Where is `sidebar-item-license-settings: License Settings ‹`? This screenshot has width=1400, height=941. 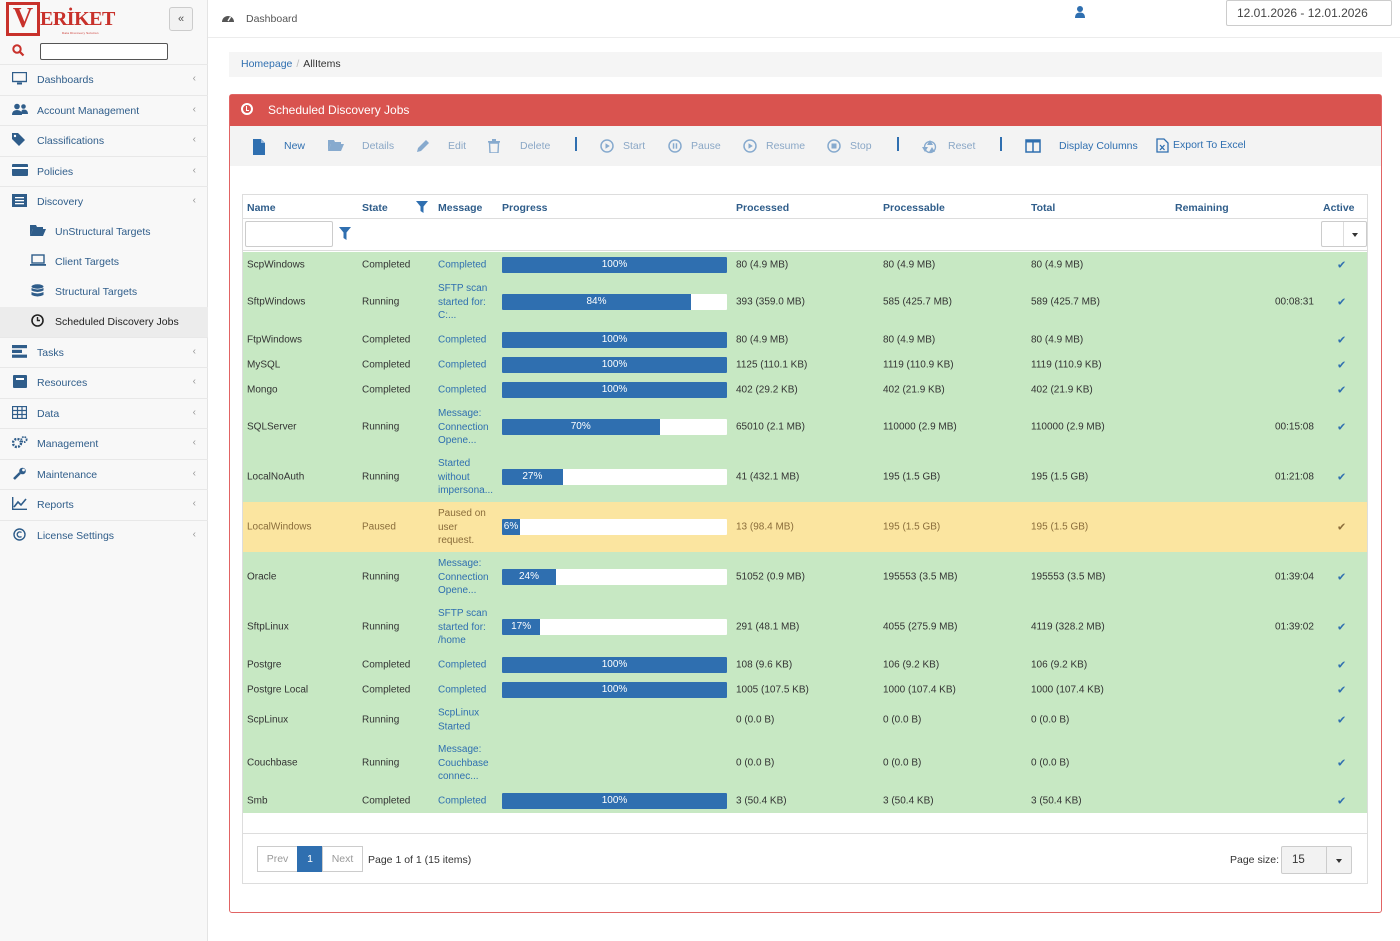 sidebar-item-license-settings: License Settings ‹ is located at coordinates (104, 535).